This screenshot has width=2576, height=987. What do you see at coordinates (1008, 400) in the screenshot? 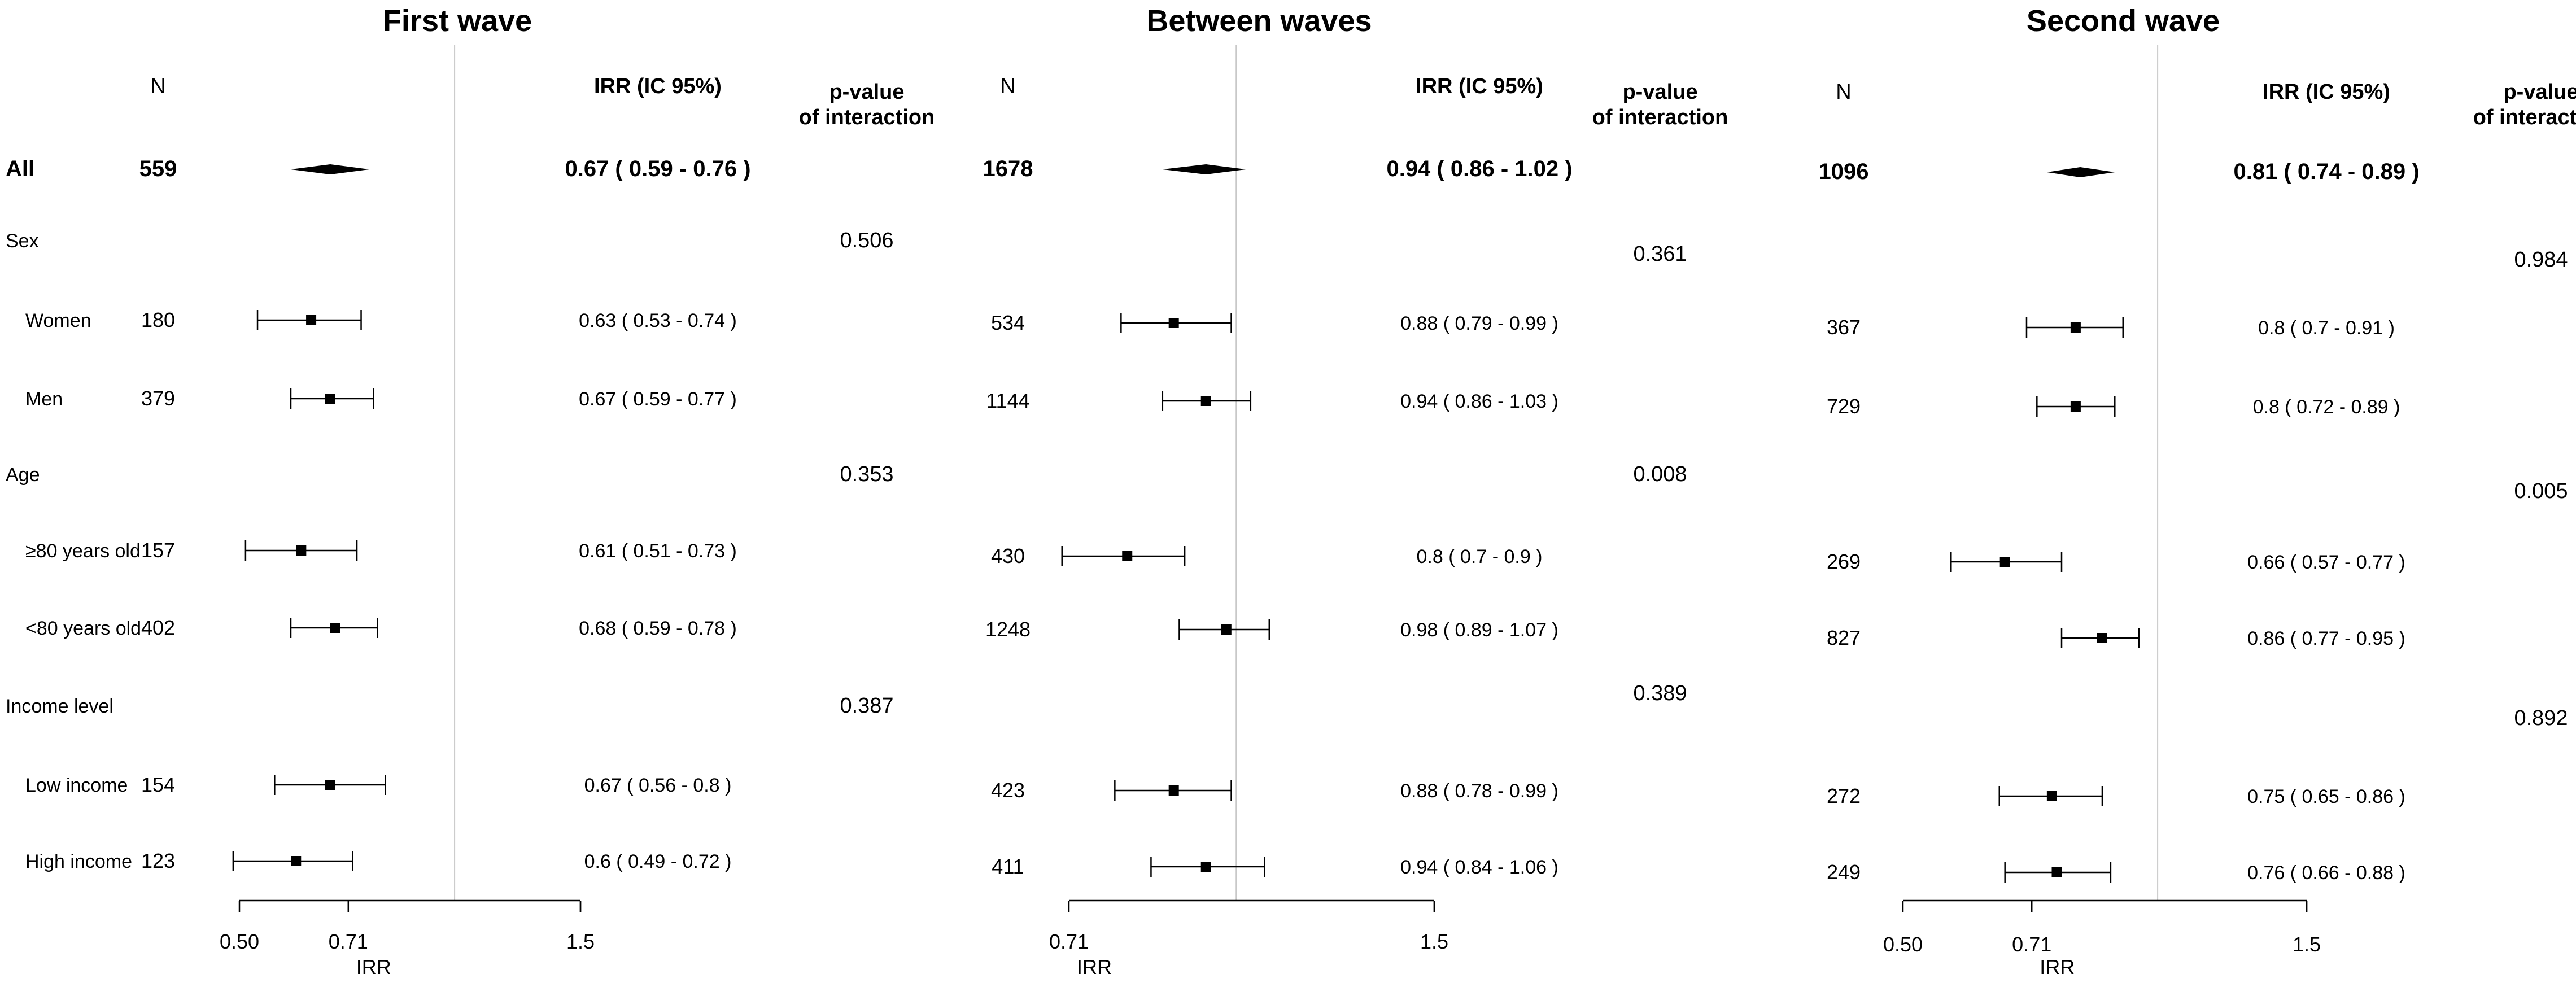
I see `n-value: 1144` at bounding box center [1008, 400].